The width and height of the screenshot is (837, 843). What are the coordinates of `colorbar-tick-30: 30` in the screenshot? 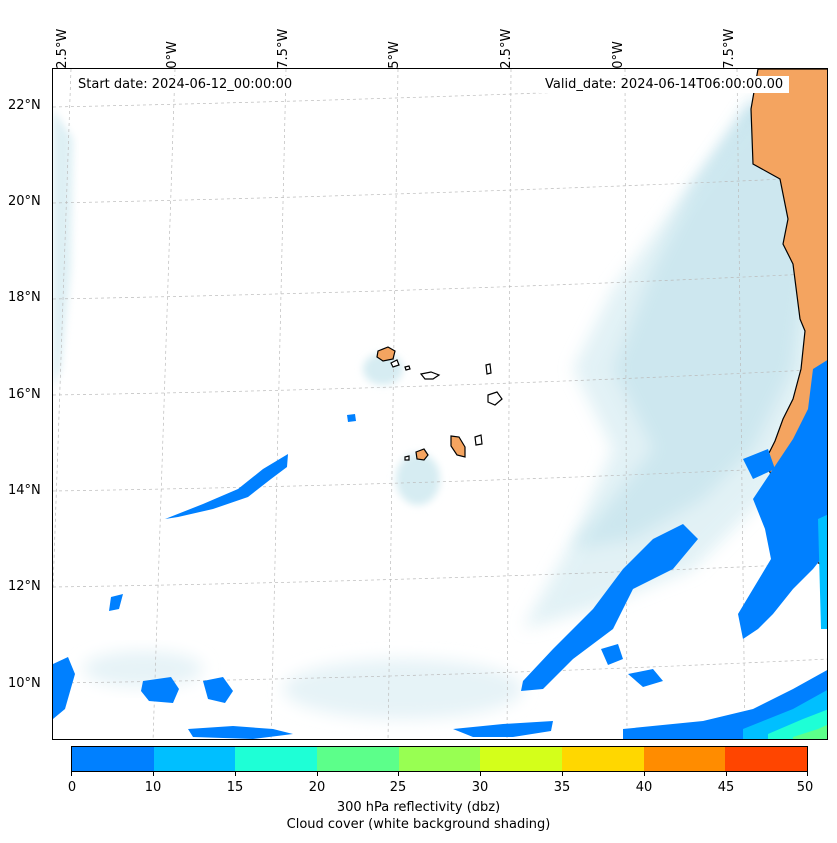 It's located at (480, 787).